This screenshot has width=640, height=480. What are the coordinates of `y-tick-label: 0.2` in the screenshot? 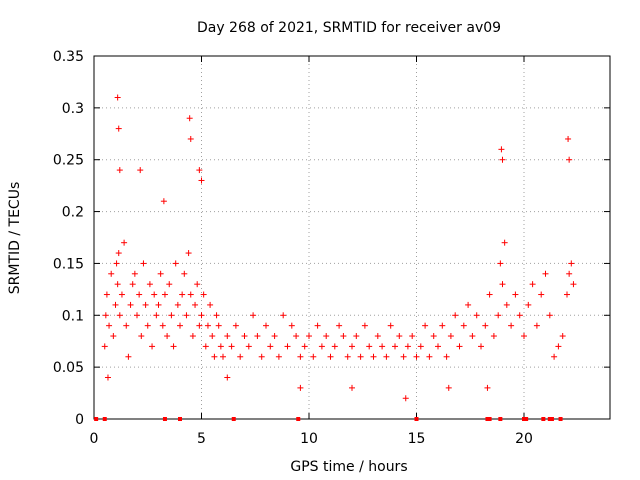 It's located at (73, 213).